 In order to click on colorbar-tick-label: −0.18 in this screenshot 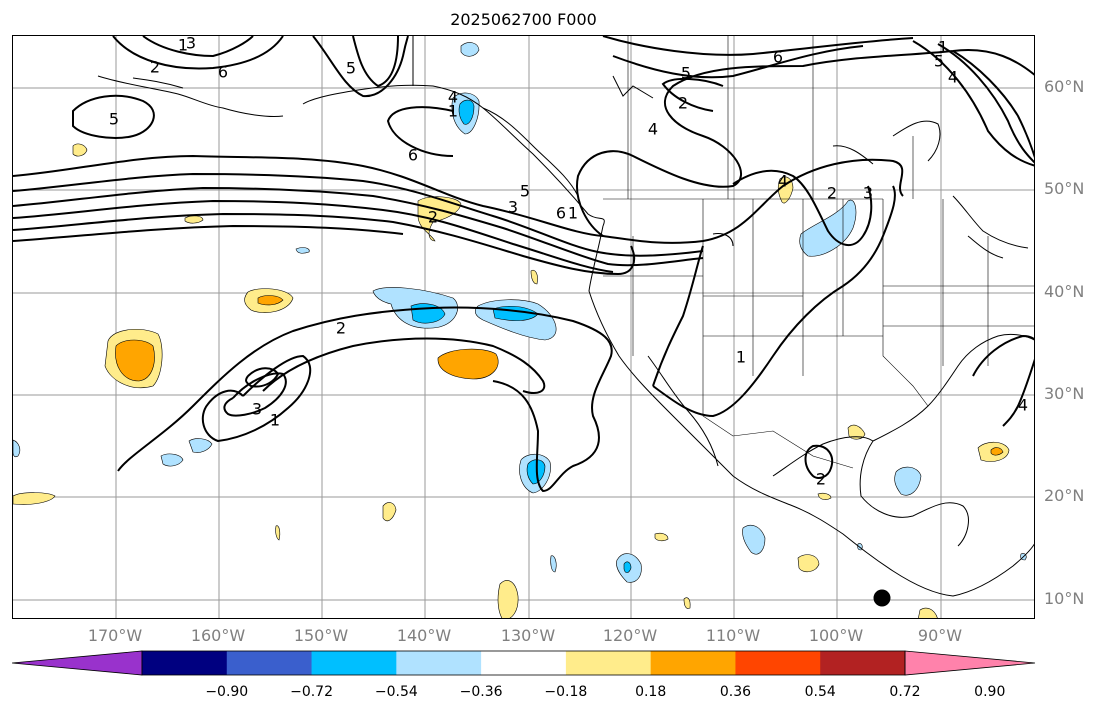, I will do `click(566, 692)`.